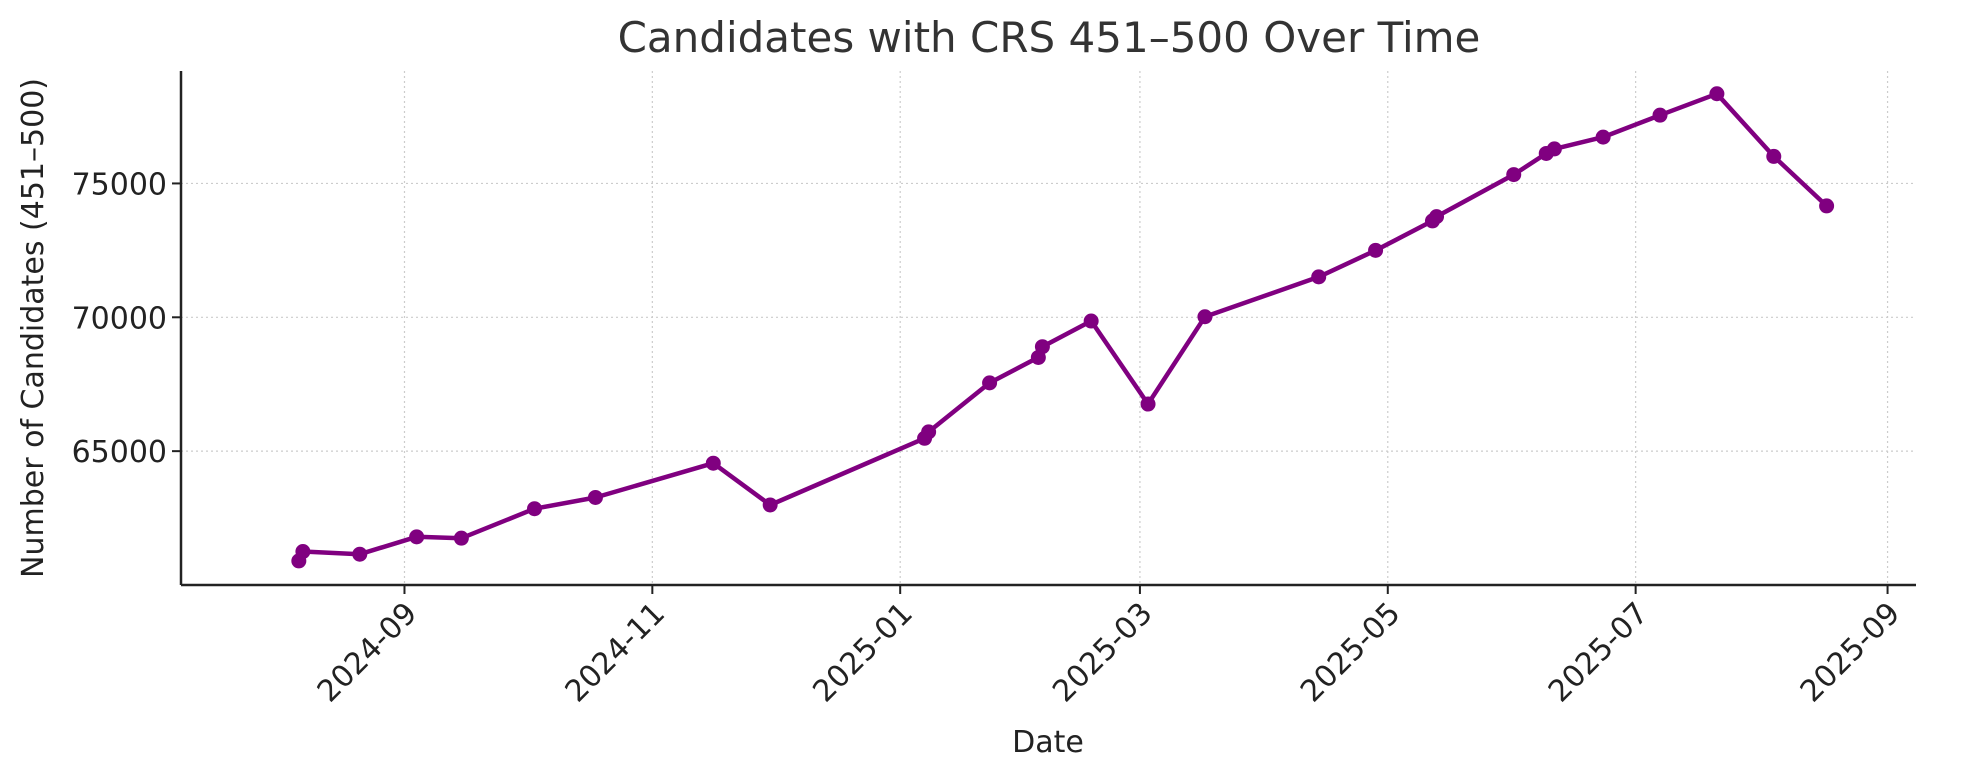 The height and width of the screenshot is (780, 1979). What do you see at coordinates (119, 452) in the screenshot?
I see `y-tick-label: 65000` at bounding box center [119, 452].